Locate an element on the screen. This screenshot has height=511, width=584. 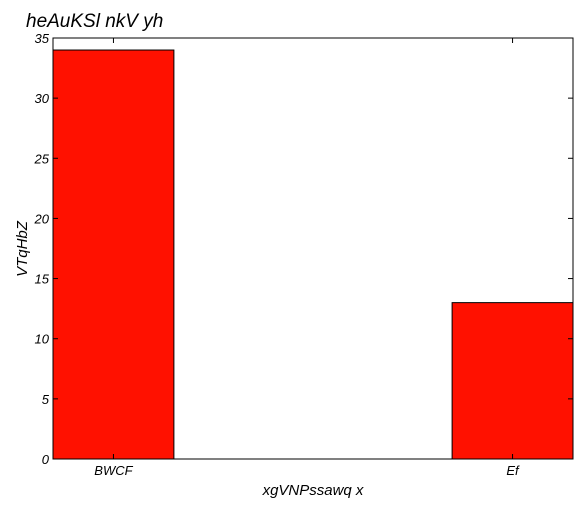
x-axis-label: xgVNPssawq x is located at coordinates (313, 490).